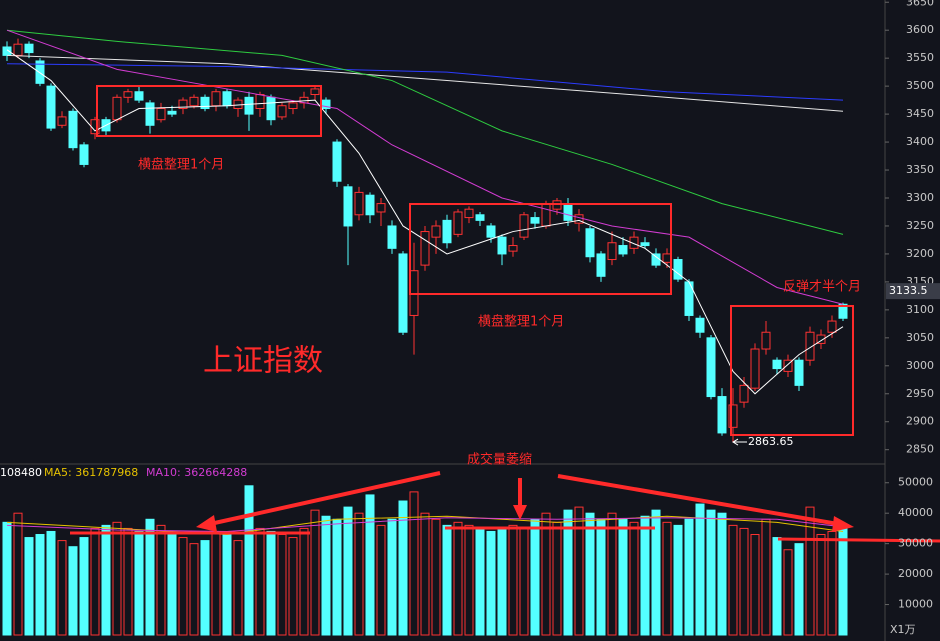 The width and height of the screenshot is (940, 641). Describe the element at coordinates (521, 322) in the screenshot. I see `box-label: 横盘整理1个月` at that location.